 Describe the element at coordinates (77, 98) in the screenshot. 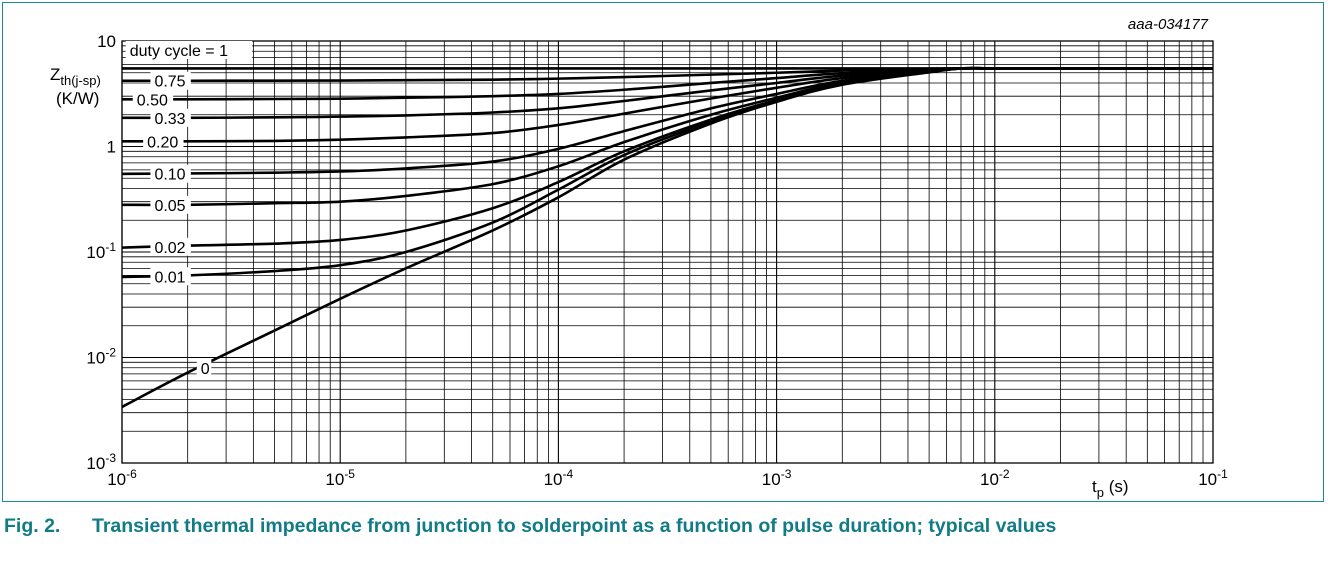

I see `y-axis-unit: (K/W)` at that location.